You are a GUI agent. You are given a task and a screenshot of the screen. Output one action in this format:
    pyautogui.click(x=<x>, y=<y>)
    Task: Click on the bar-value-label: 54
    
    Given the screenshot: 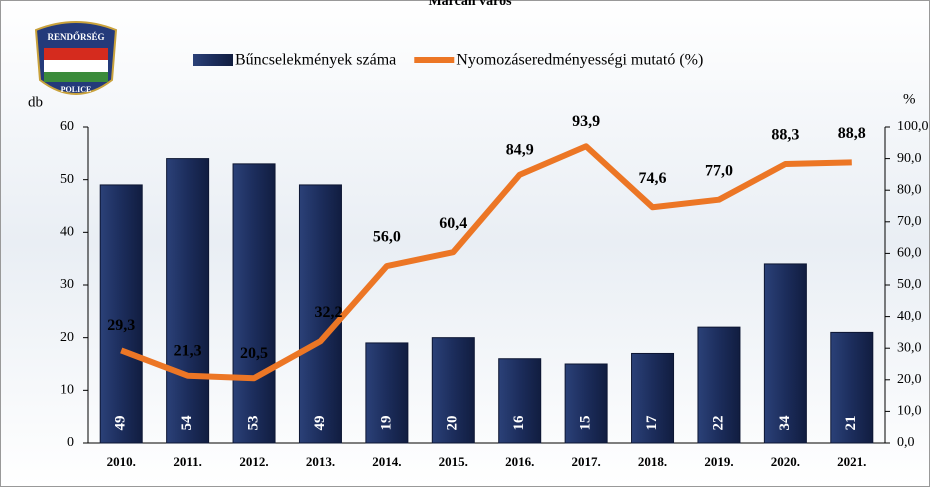 What is the action you would take?
    pyautogui.click(x=187, y=423)
    